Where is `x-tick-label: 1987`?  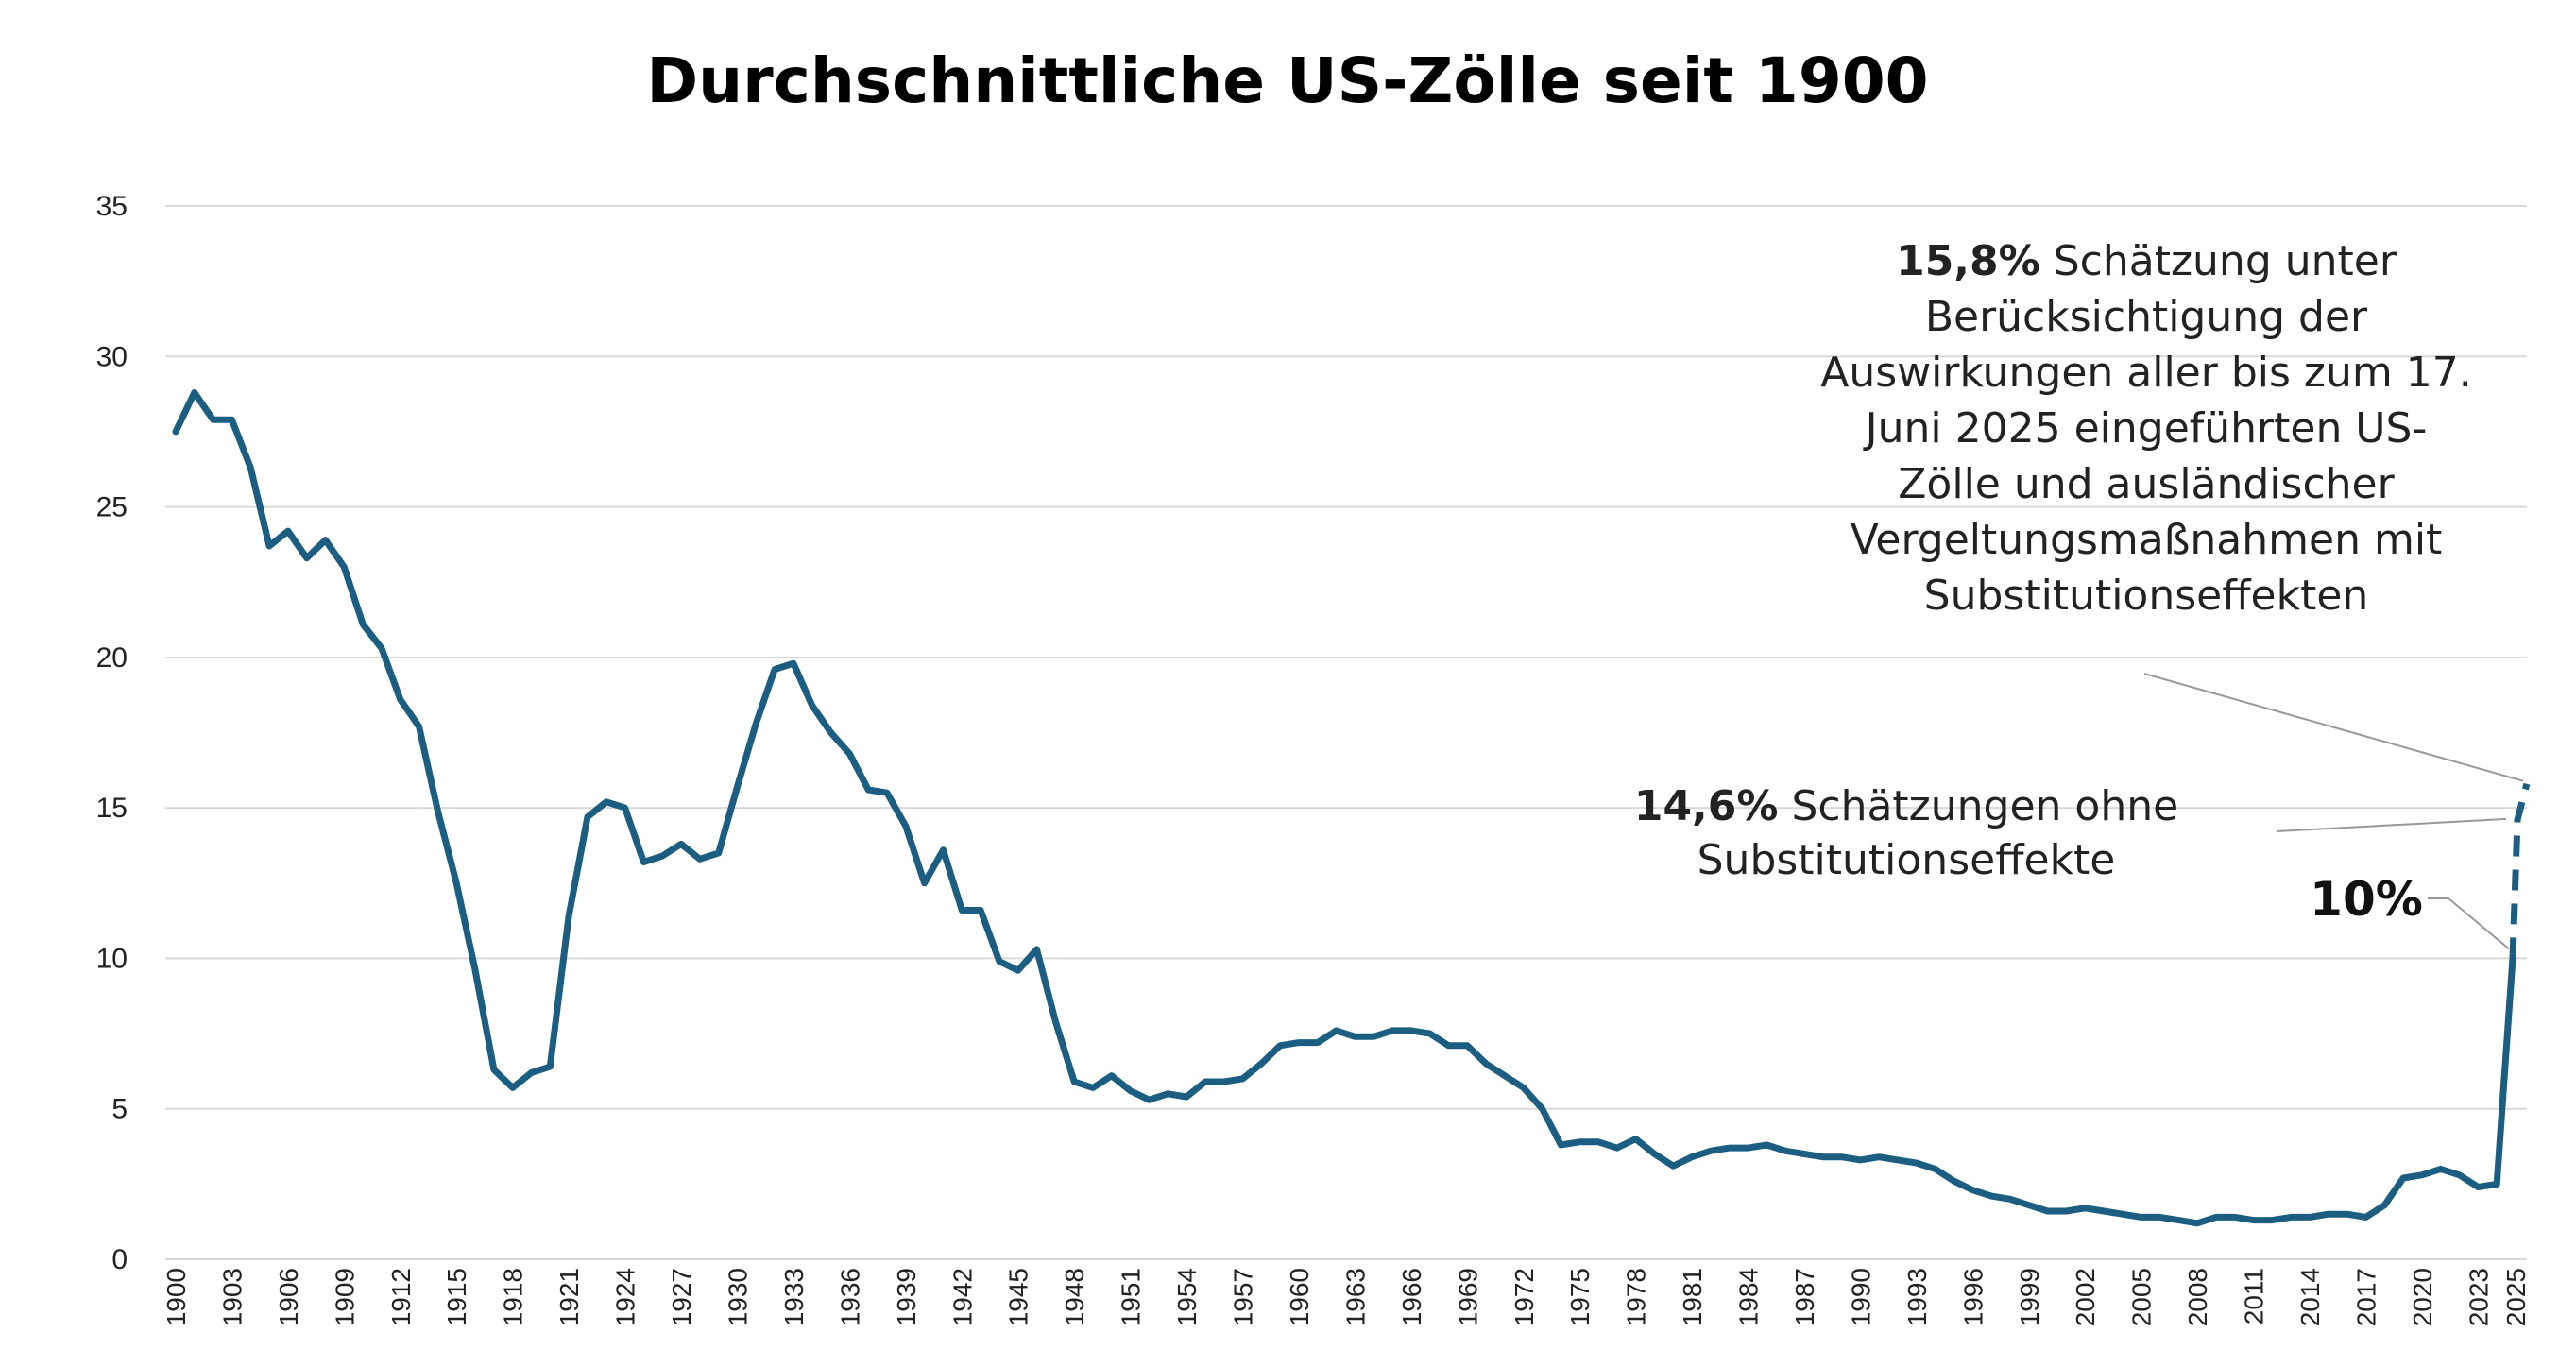 x-tick-label: 1987 is located at coordinates (1805, 1297).